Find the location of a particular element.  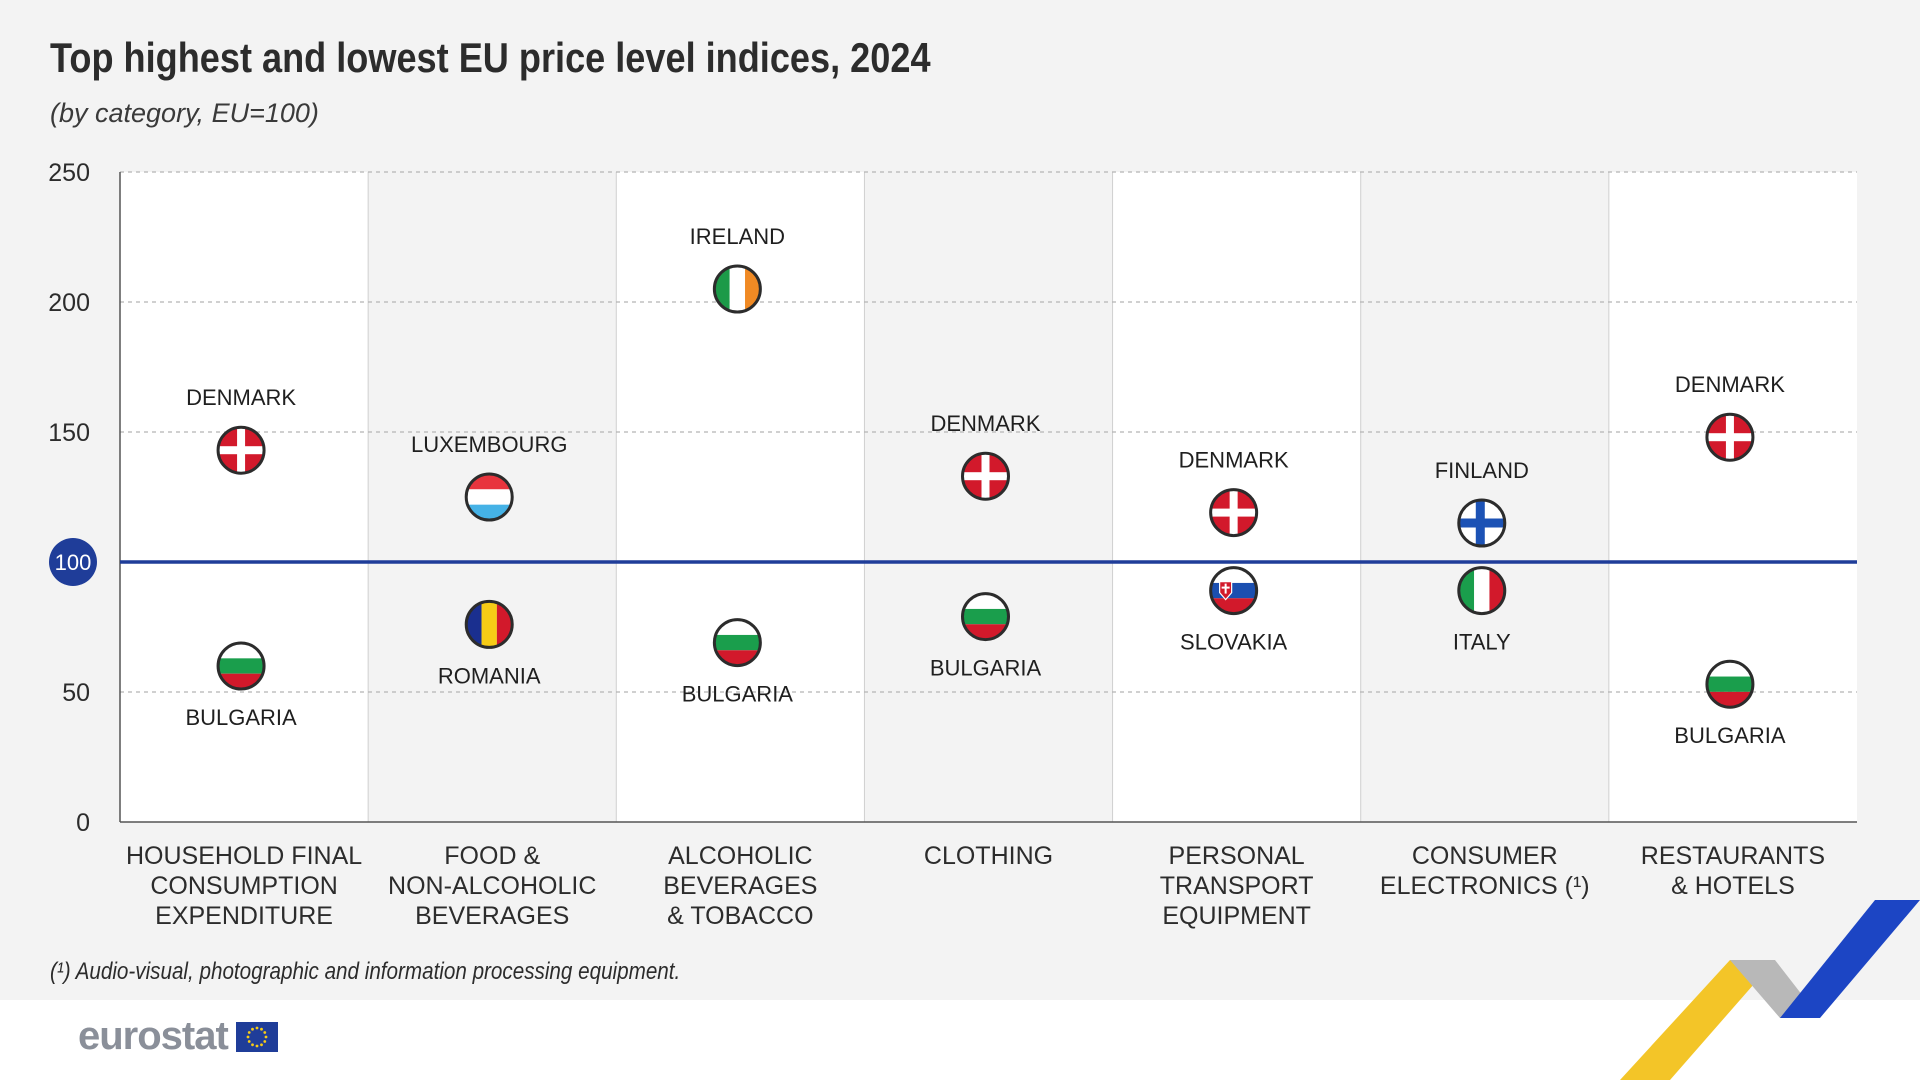

x-category-label: HOUSEHOLD FINAL is located at coordinates (244, 856).